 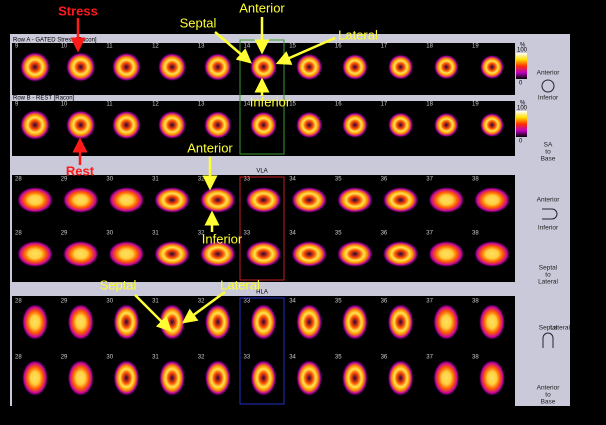 I want to click on slice-number: 10, so click(x=64, y=47).